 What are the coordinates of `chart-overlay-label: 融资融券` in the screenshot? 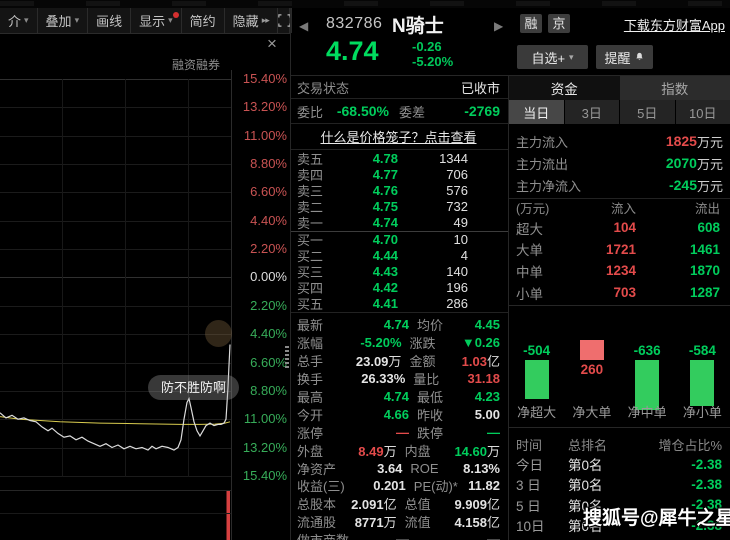 It's located at (196, 65).